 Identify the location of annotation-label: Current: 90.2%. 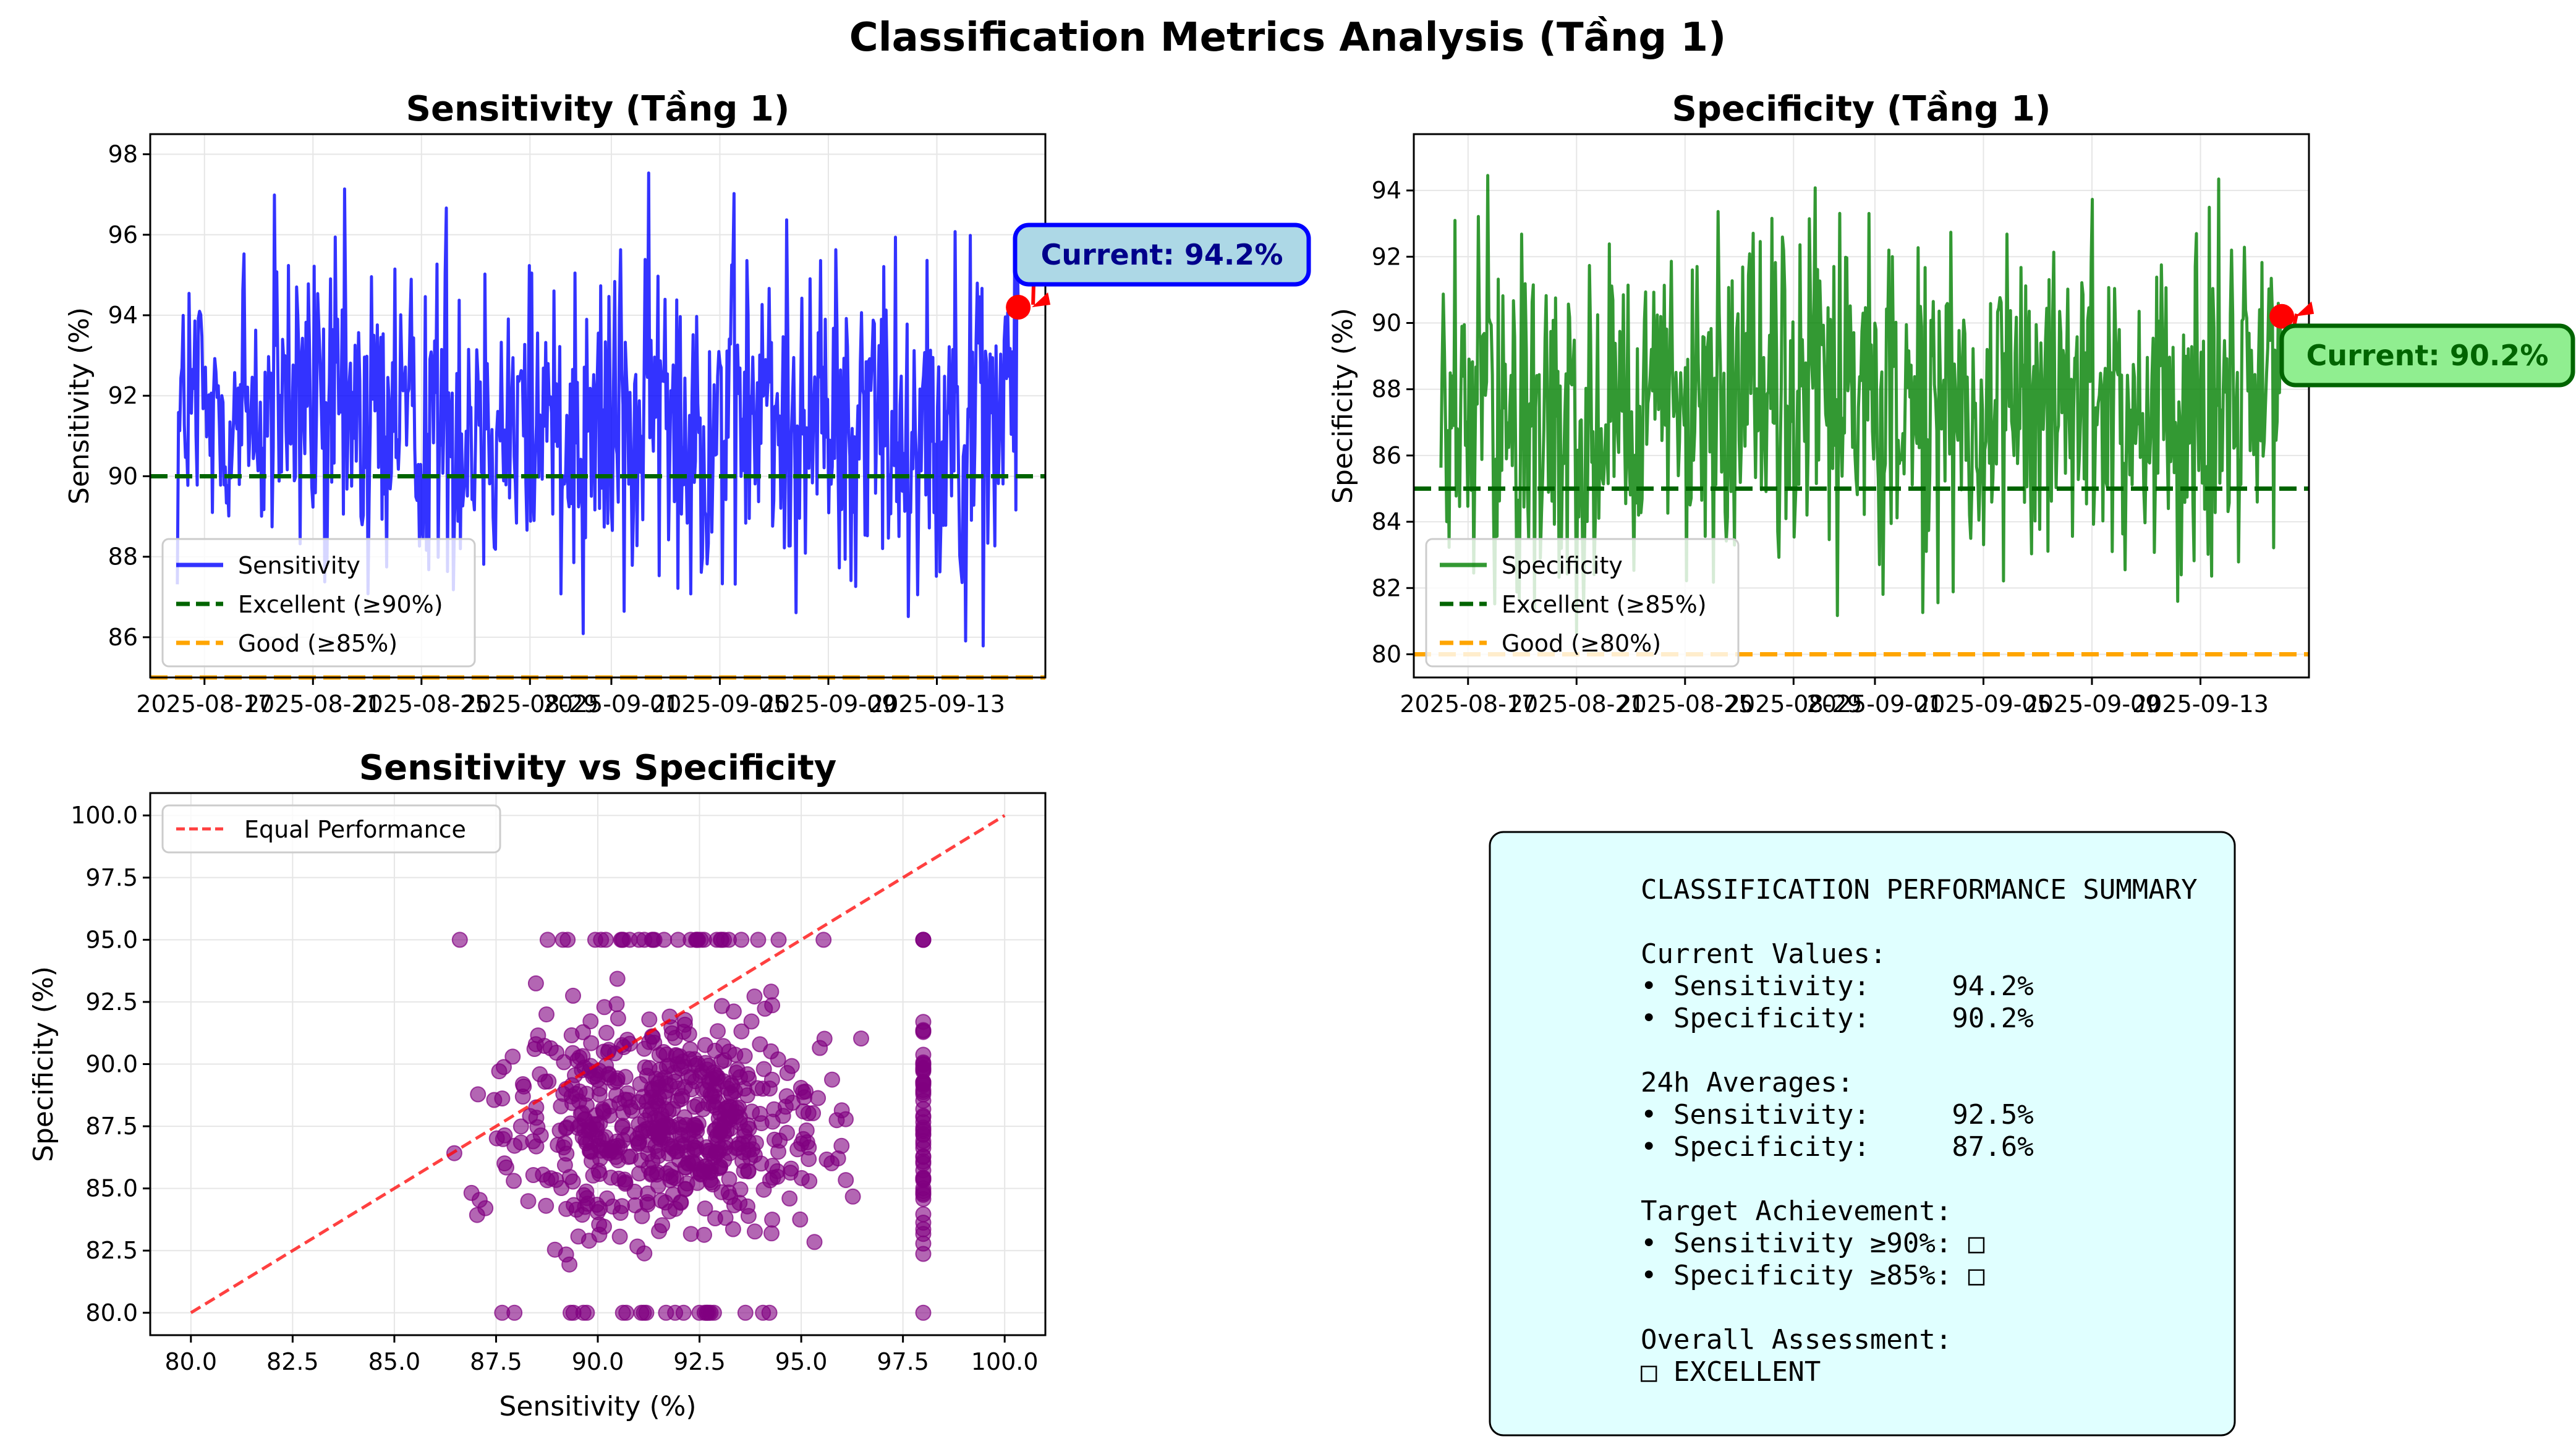
(2427, 355).